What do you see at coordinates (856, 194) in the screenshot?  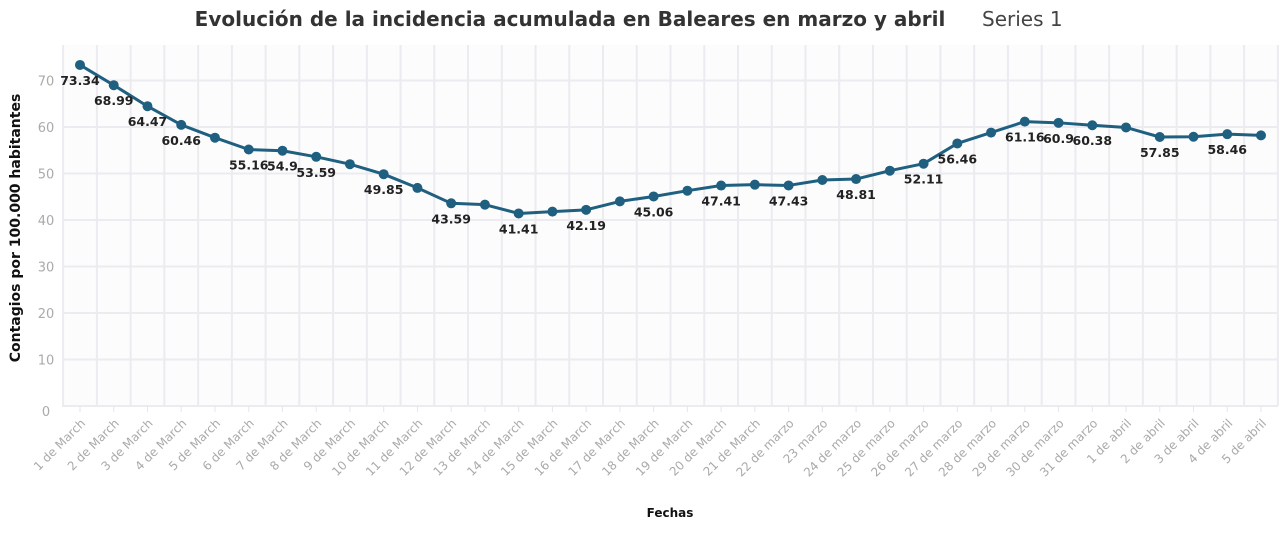 I see `data-label: 48.81` at bounding box center [856, 194].